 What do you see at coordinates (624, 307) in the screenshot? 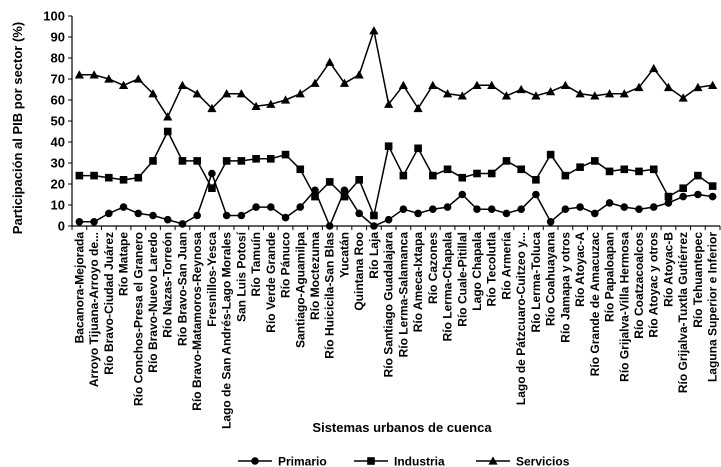
I see `x-category-label: Río Grijalva-Villa Hermosa` at bounding box center [624, 307].